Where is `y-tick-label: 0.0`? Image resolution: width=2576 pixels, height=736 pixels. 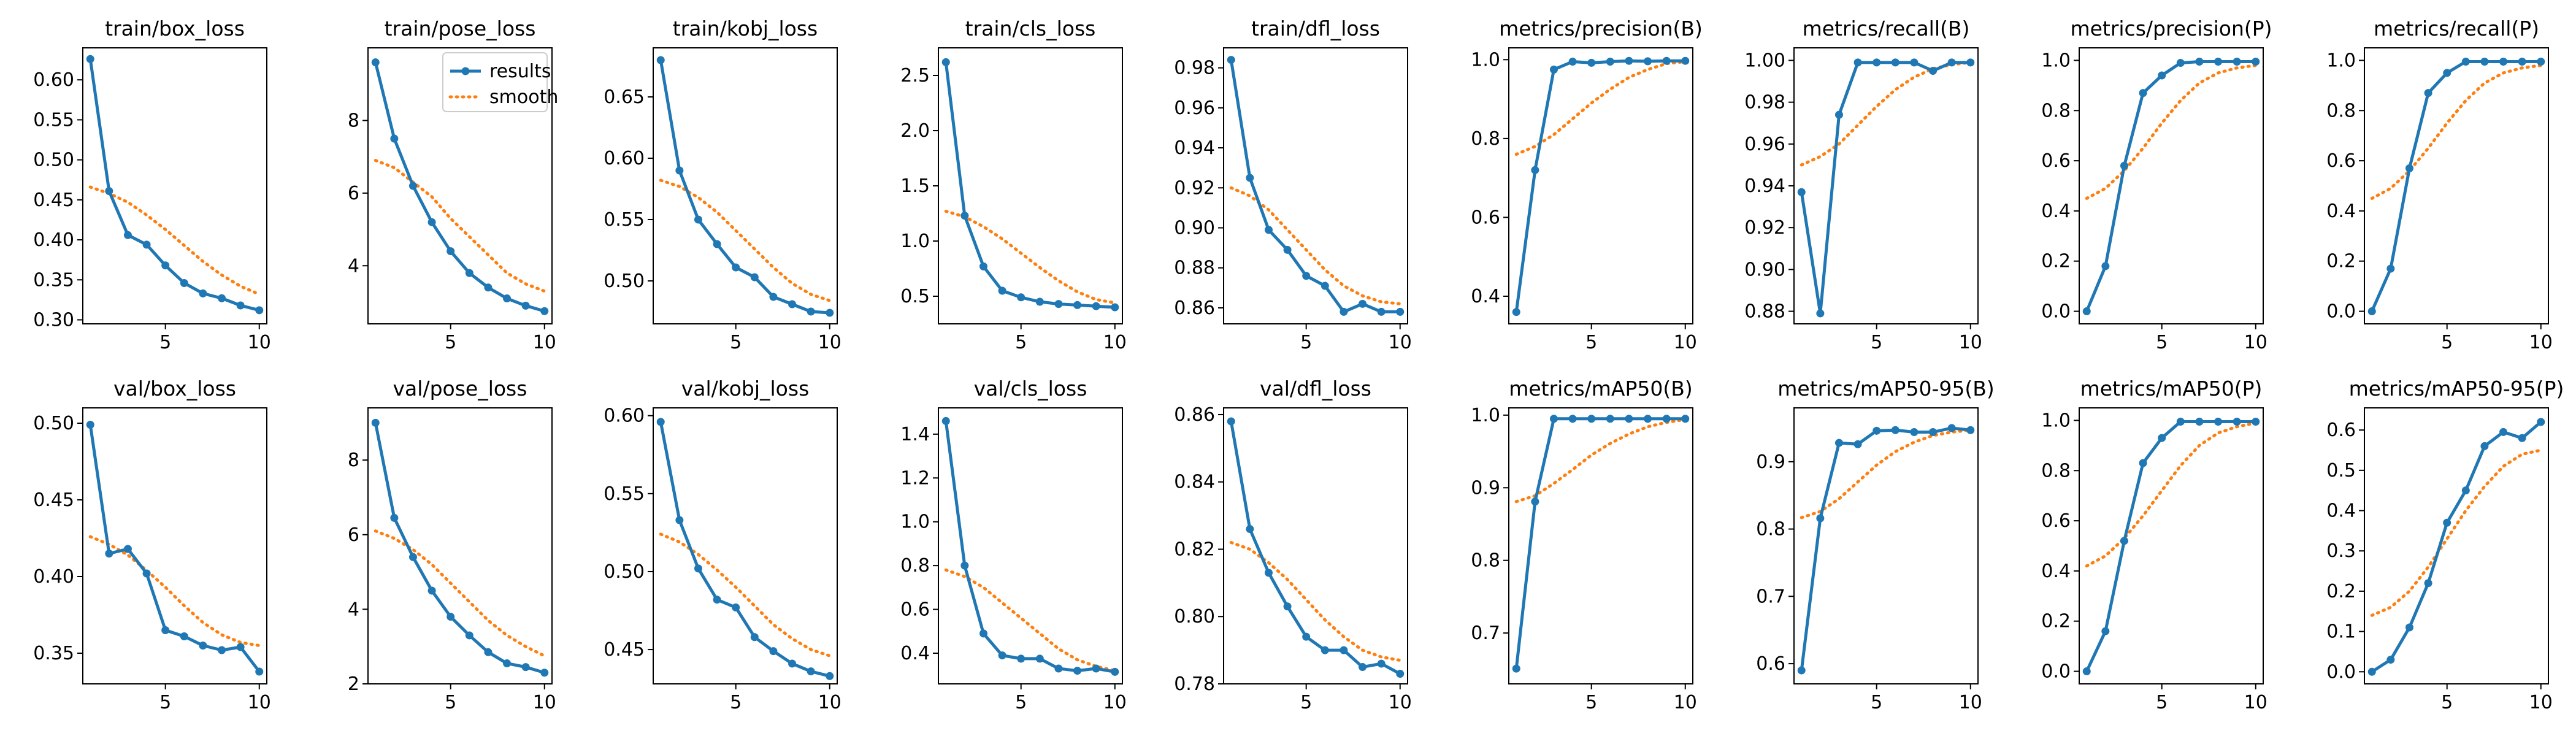 y-tick-label: 0.0 is located at coordinates (2056, 672).